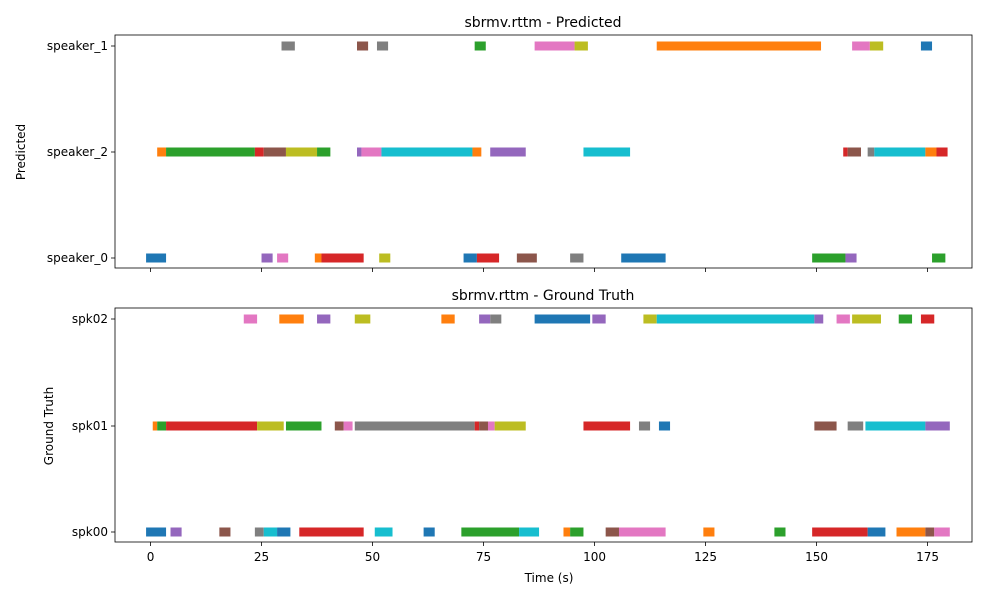  Describe the element at coordinates (816, 557) in the screenshot. I see `x-tick-label: 150` at that location.